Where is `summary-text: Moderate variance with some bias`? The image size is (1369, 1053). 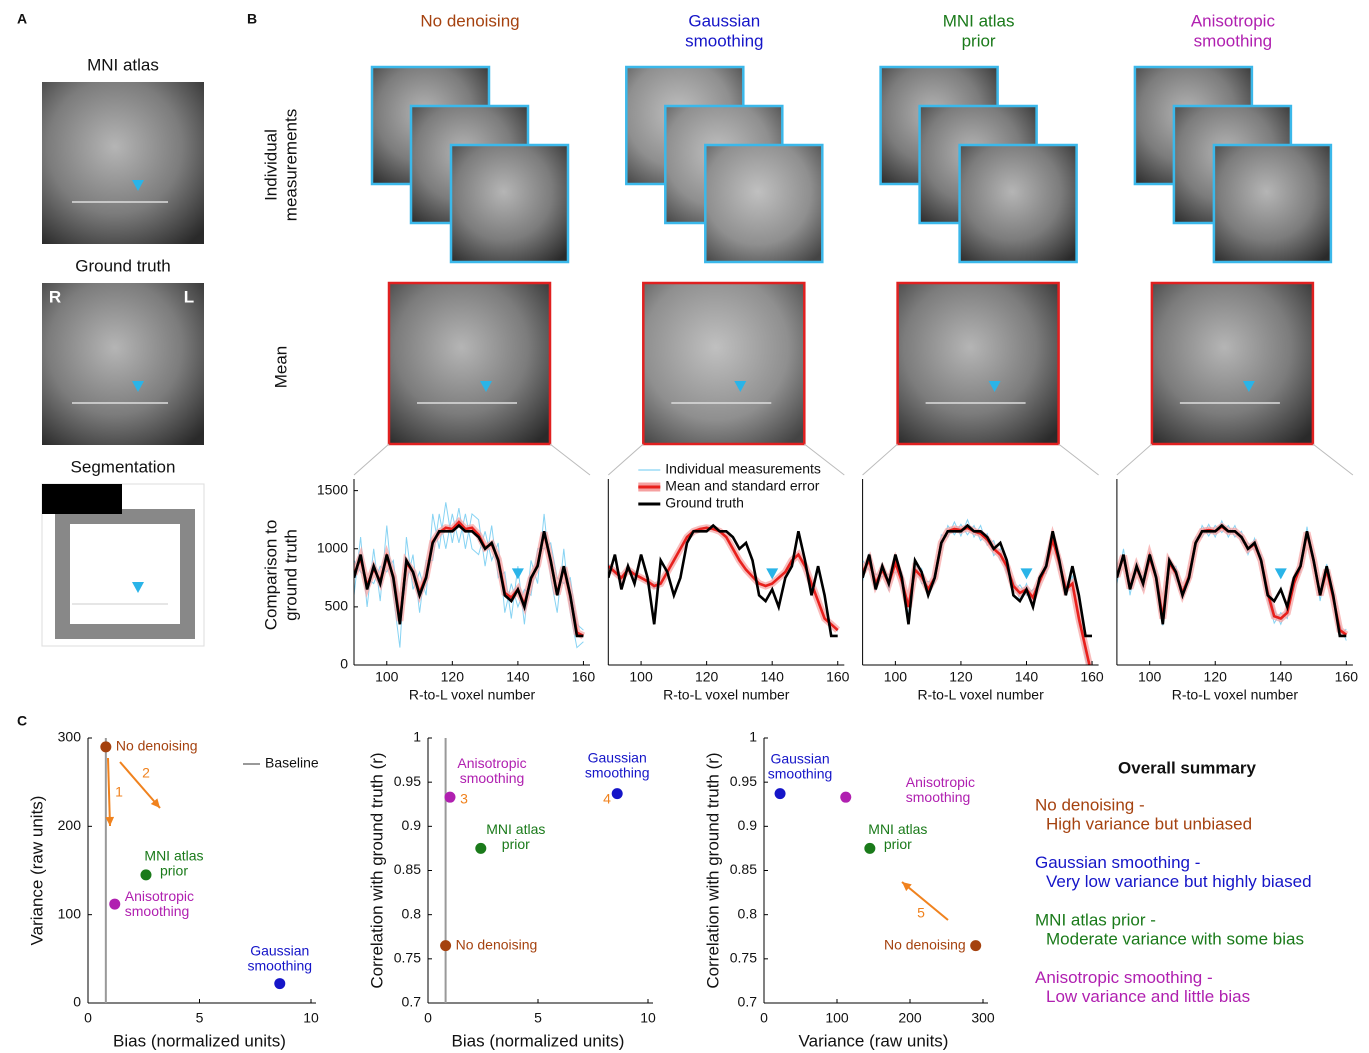 summary-text: Moderate variance with some bias is located at coordinates (1175, 938).